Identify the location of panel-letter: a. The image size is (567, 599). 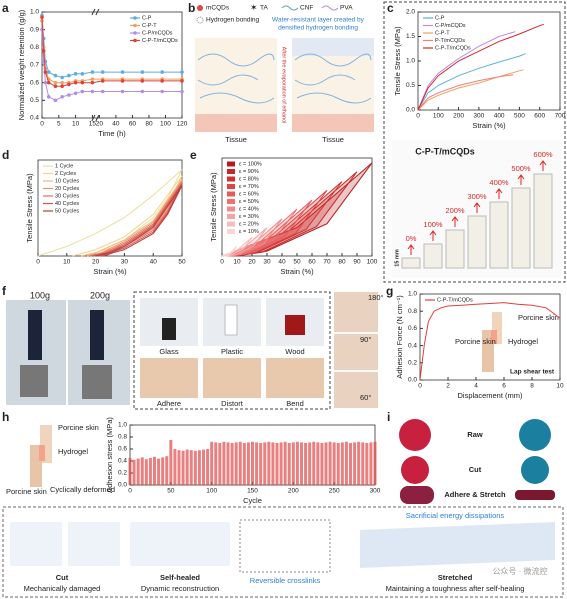
(5, 8).